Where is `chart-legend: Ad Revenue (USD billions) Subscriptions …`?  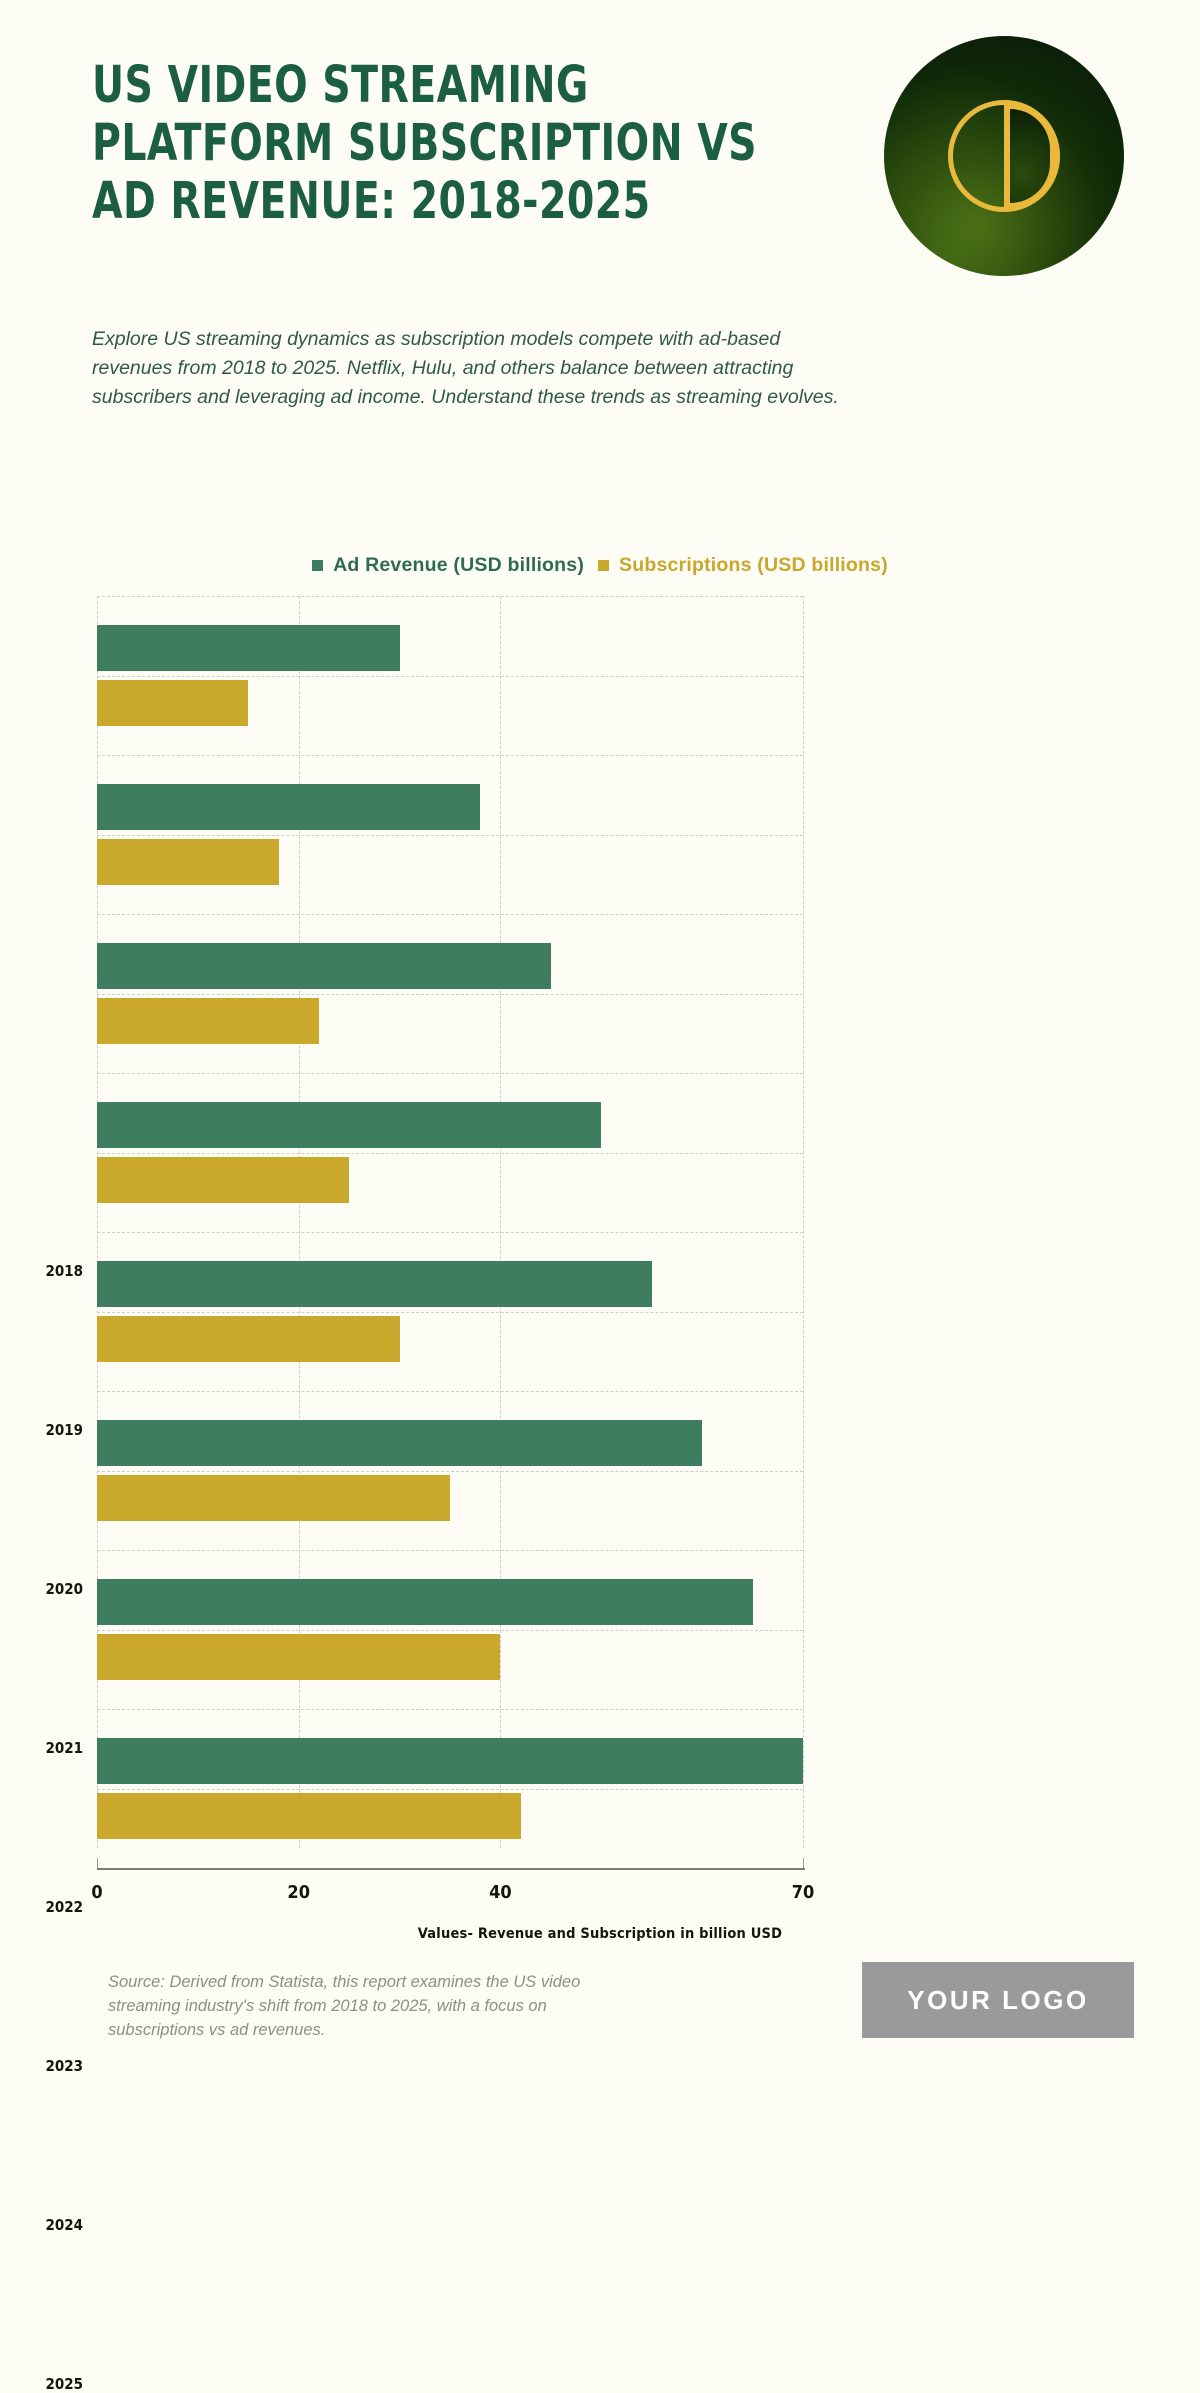 chart-legend: Ad Revenue (USD billions) Subscriptions … is located at coordinates (600, 565).